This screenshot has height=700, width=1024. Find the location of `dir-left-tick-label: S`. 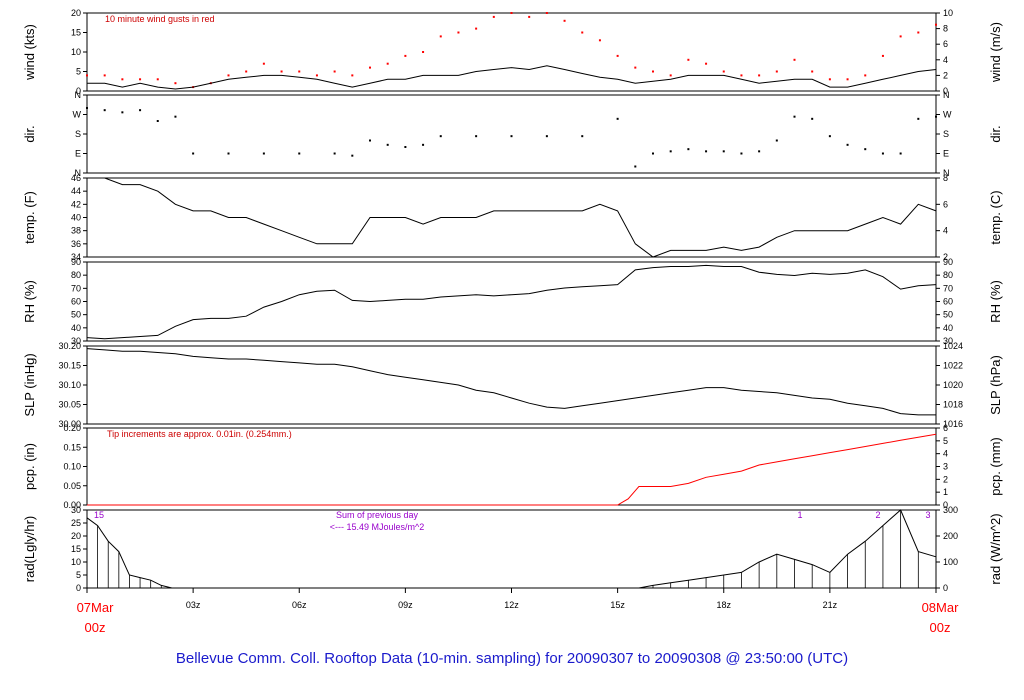

dir-left-tick-label: S is located at coordinates (78, 134).